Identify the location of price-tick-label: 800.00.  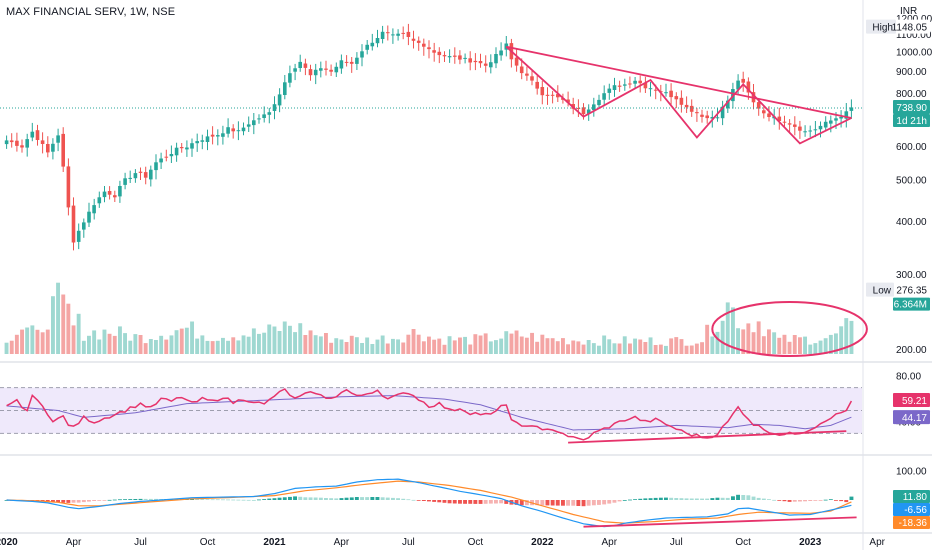
(911, 94).